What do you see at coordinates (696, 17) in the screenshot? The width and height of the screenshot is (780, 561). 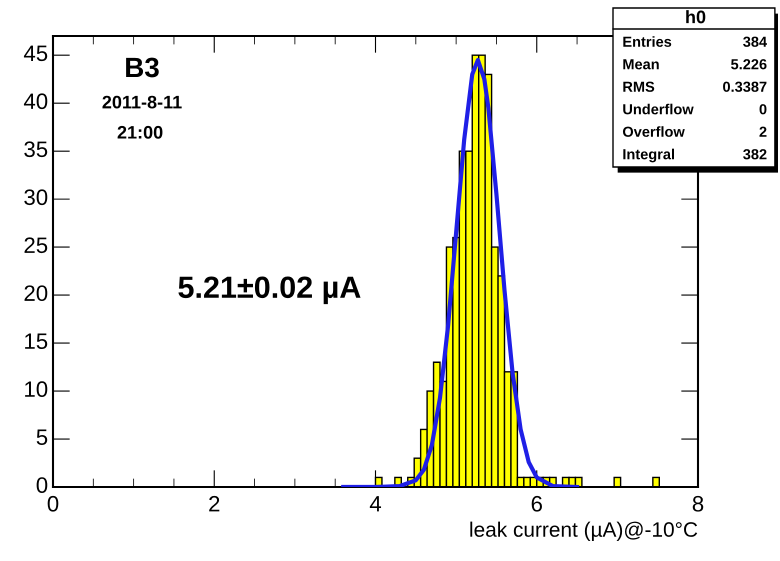 I see `text: h0` at bounding box center [696, 17].